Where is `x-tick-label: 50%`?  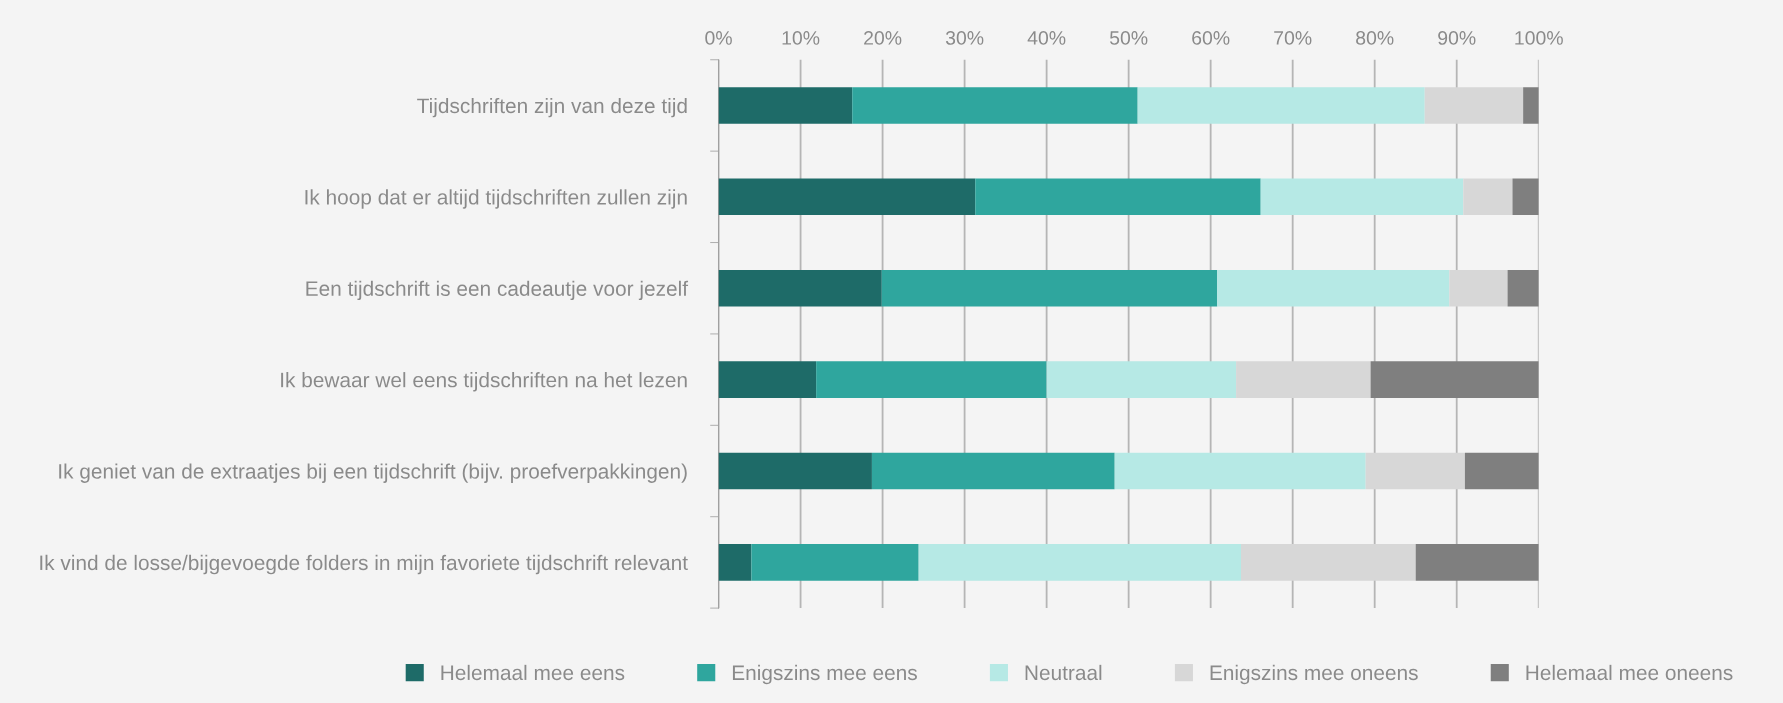 x-tick-label: 50% is located at coordinates (1128, 38).